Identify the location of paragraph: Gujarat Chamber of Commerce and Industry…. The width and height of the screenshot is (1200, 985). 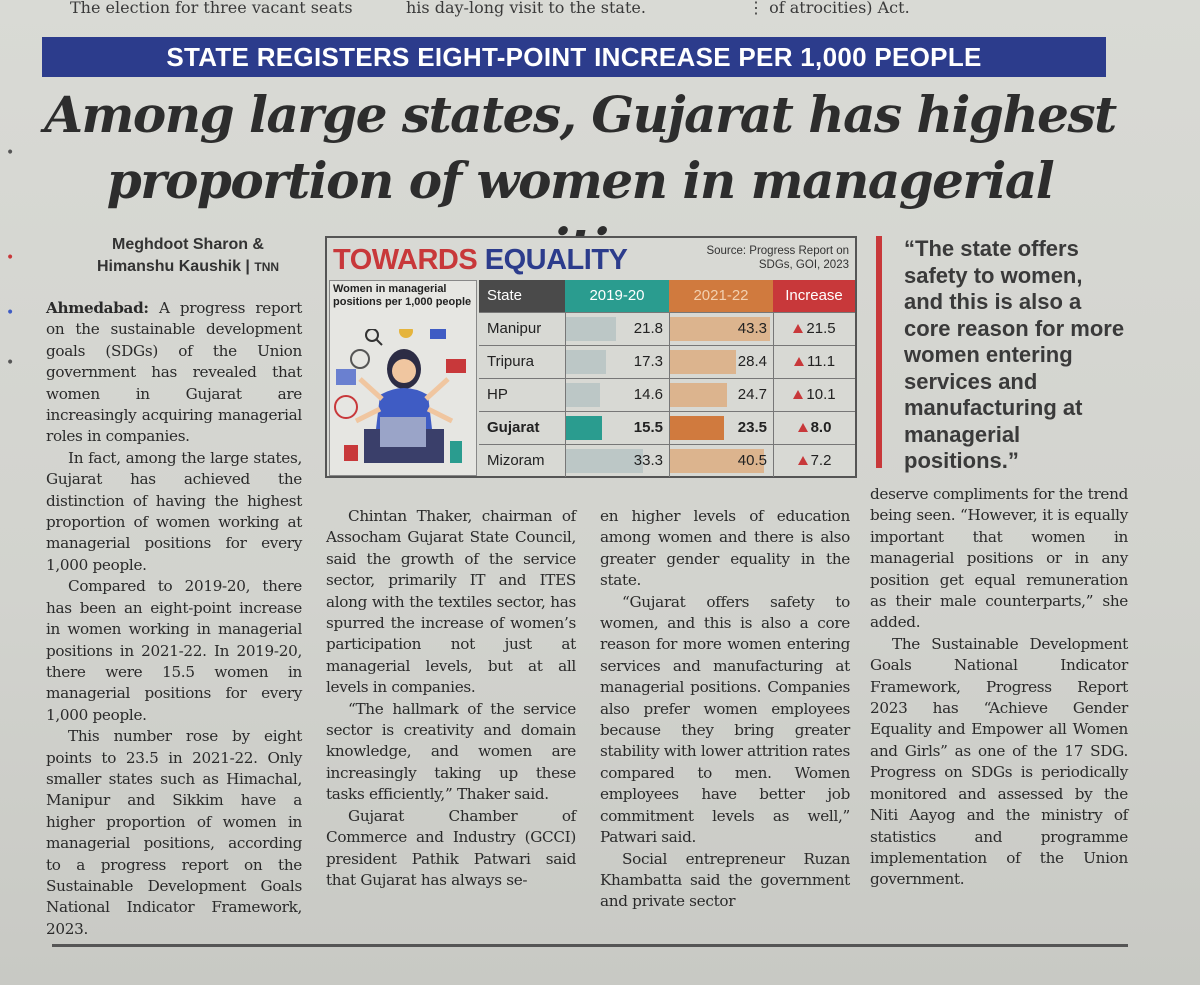
(451, 847).